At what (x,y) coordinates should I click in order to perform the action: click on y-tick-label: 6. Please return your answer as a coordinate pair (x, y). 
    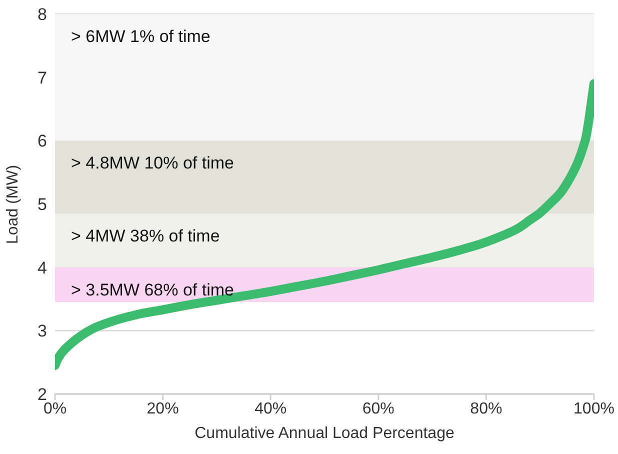
    Looking at the image, I should click on (42, 141).